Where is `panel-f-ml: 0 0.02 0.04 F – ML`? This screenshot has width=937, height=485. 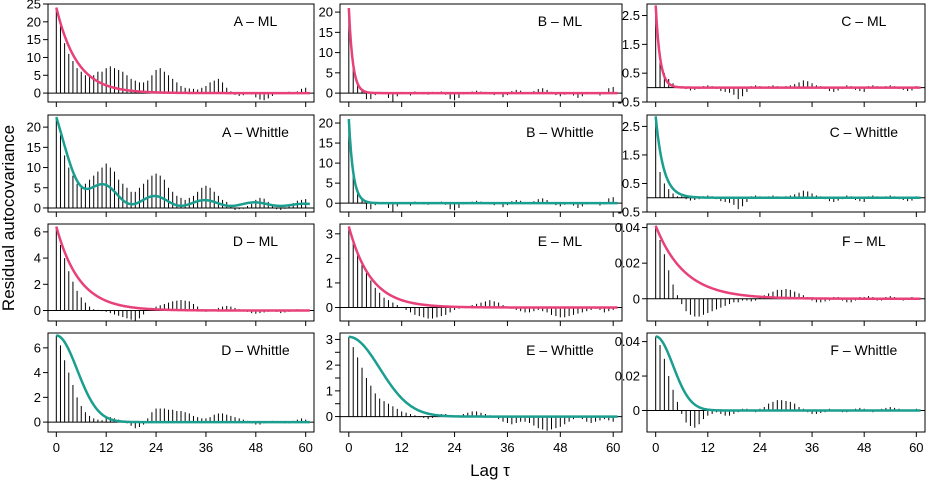 panel-f-ml: 0 0.02 0.04 F – ML is located at coordinates (770, 273).